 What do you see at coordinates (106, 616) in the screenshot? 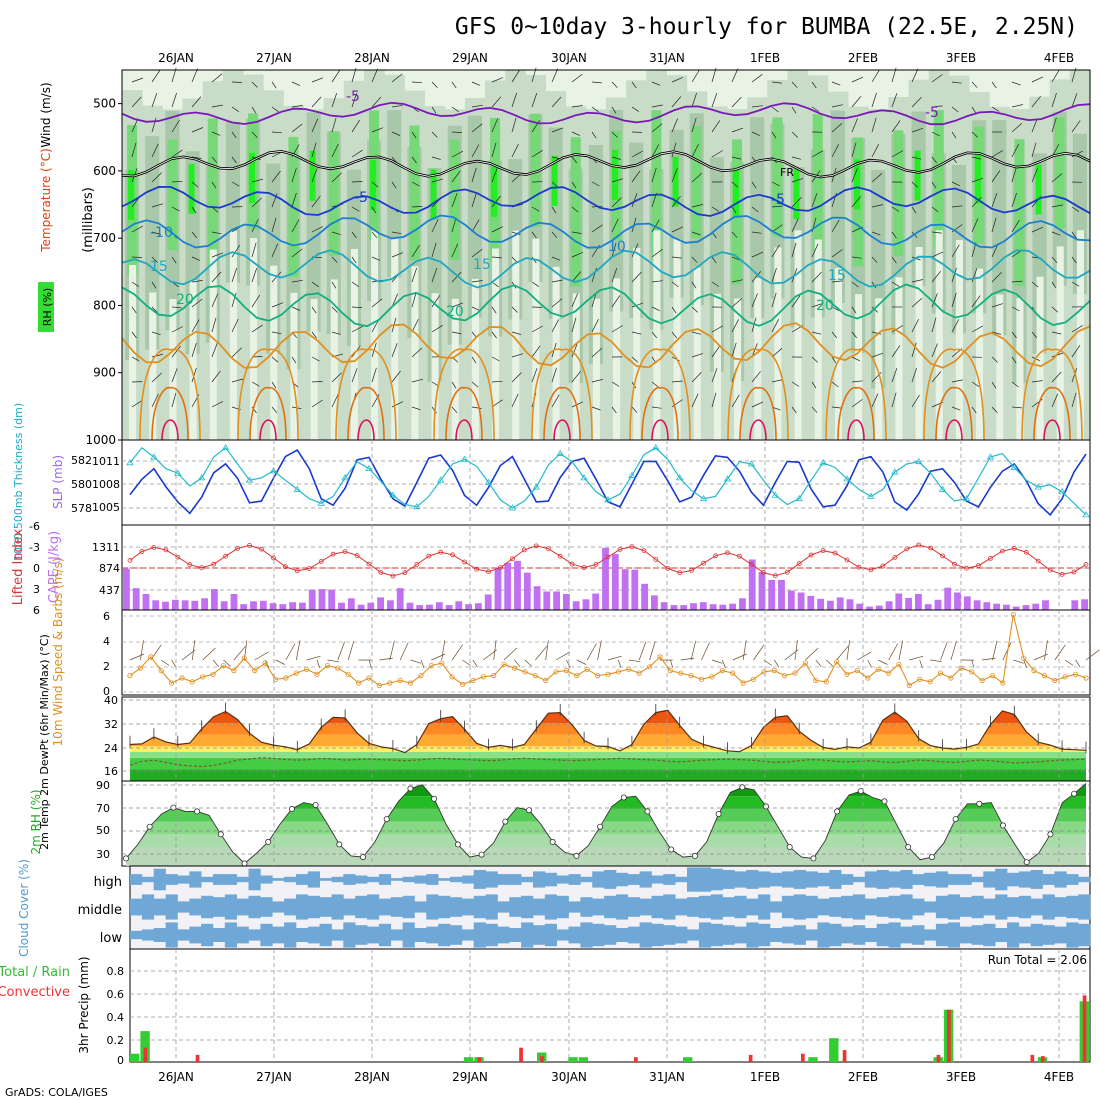
I see `wind-tick-label: 6` at bounding box center [106, 616].